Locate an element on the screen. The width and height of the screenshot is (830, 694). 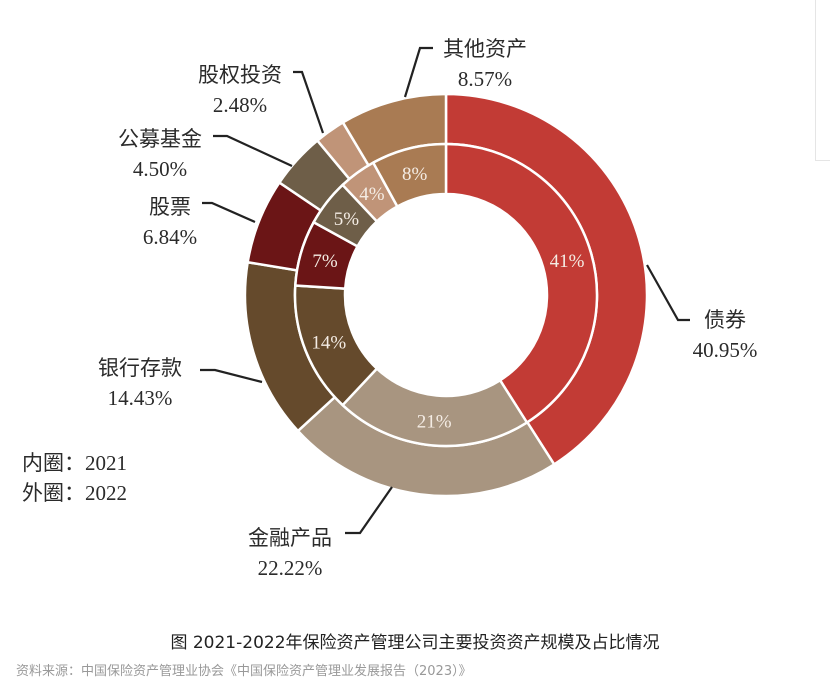
chart-source: 资料来源：中国保险资产管理业协会《中国保险资产管理业发展报告（2023）》 is located at coordinates (244, 671).